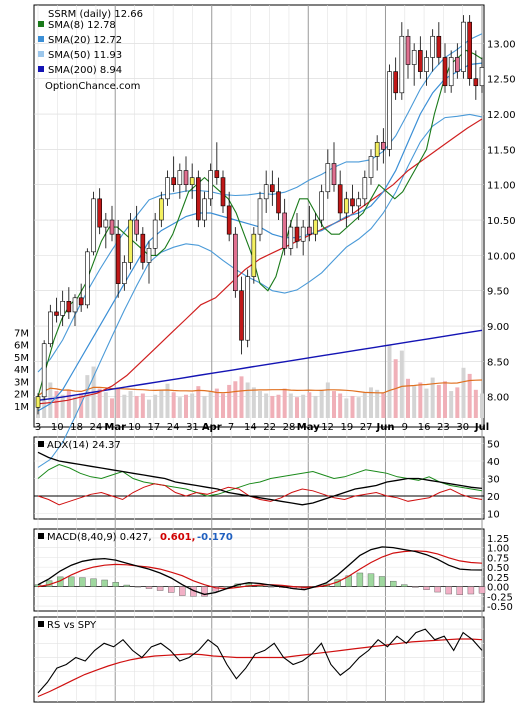 This screenshot has width=526, height=706. Describe the element at coordinates (327, 427) in the screenshot. I see `date-tick-label: 12` at that location.